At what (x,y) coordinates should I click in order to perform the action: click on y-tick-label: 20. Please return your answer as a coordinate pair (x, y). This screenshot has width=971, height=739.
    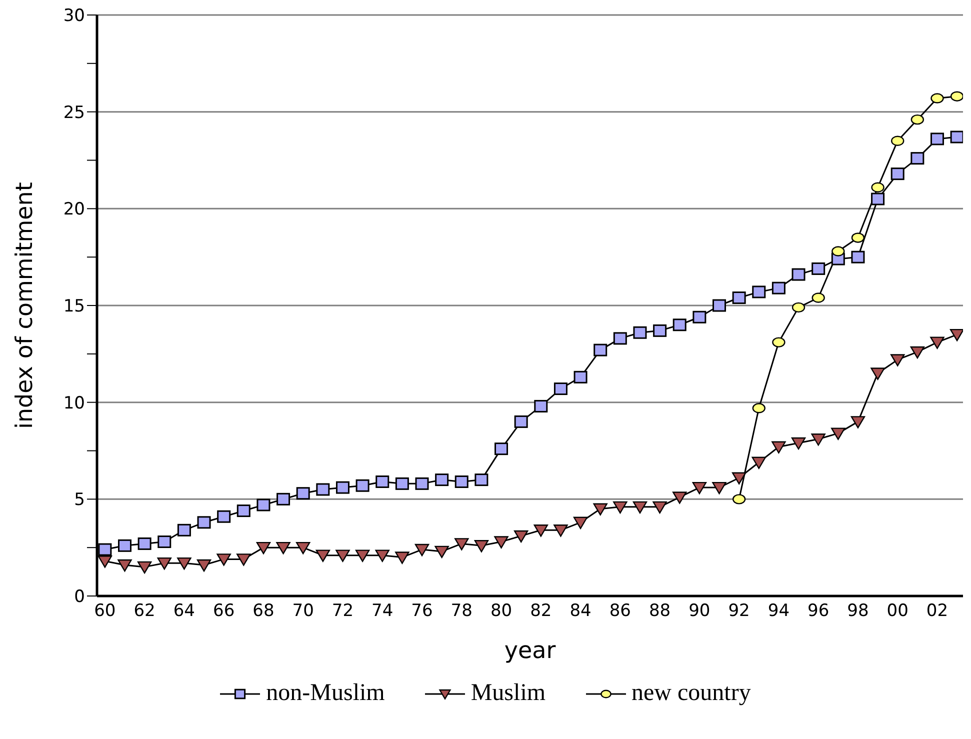
    Looking at the image, I should click on (74, 210).